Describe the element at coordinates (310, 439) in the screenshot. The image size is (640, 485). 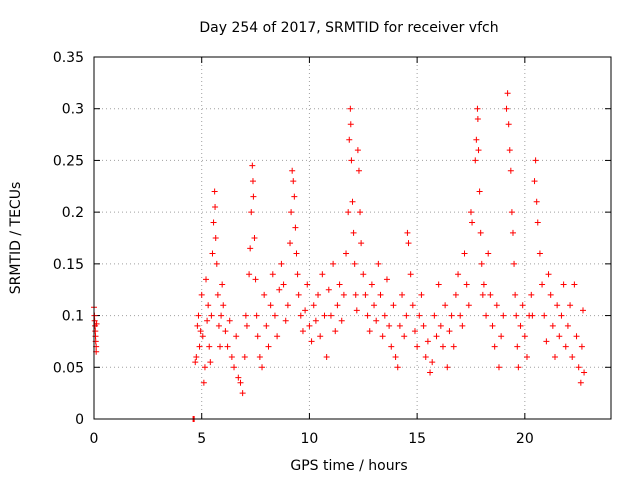
I see `x-tick-label: 10` at that location.